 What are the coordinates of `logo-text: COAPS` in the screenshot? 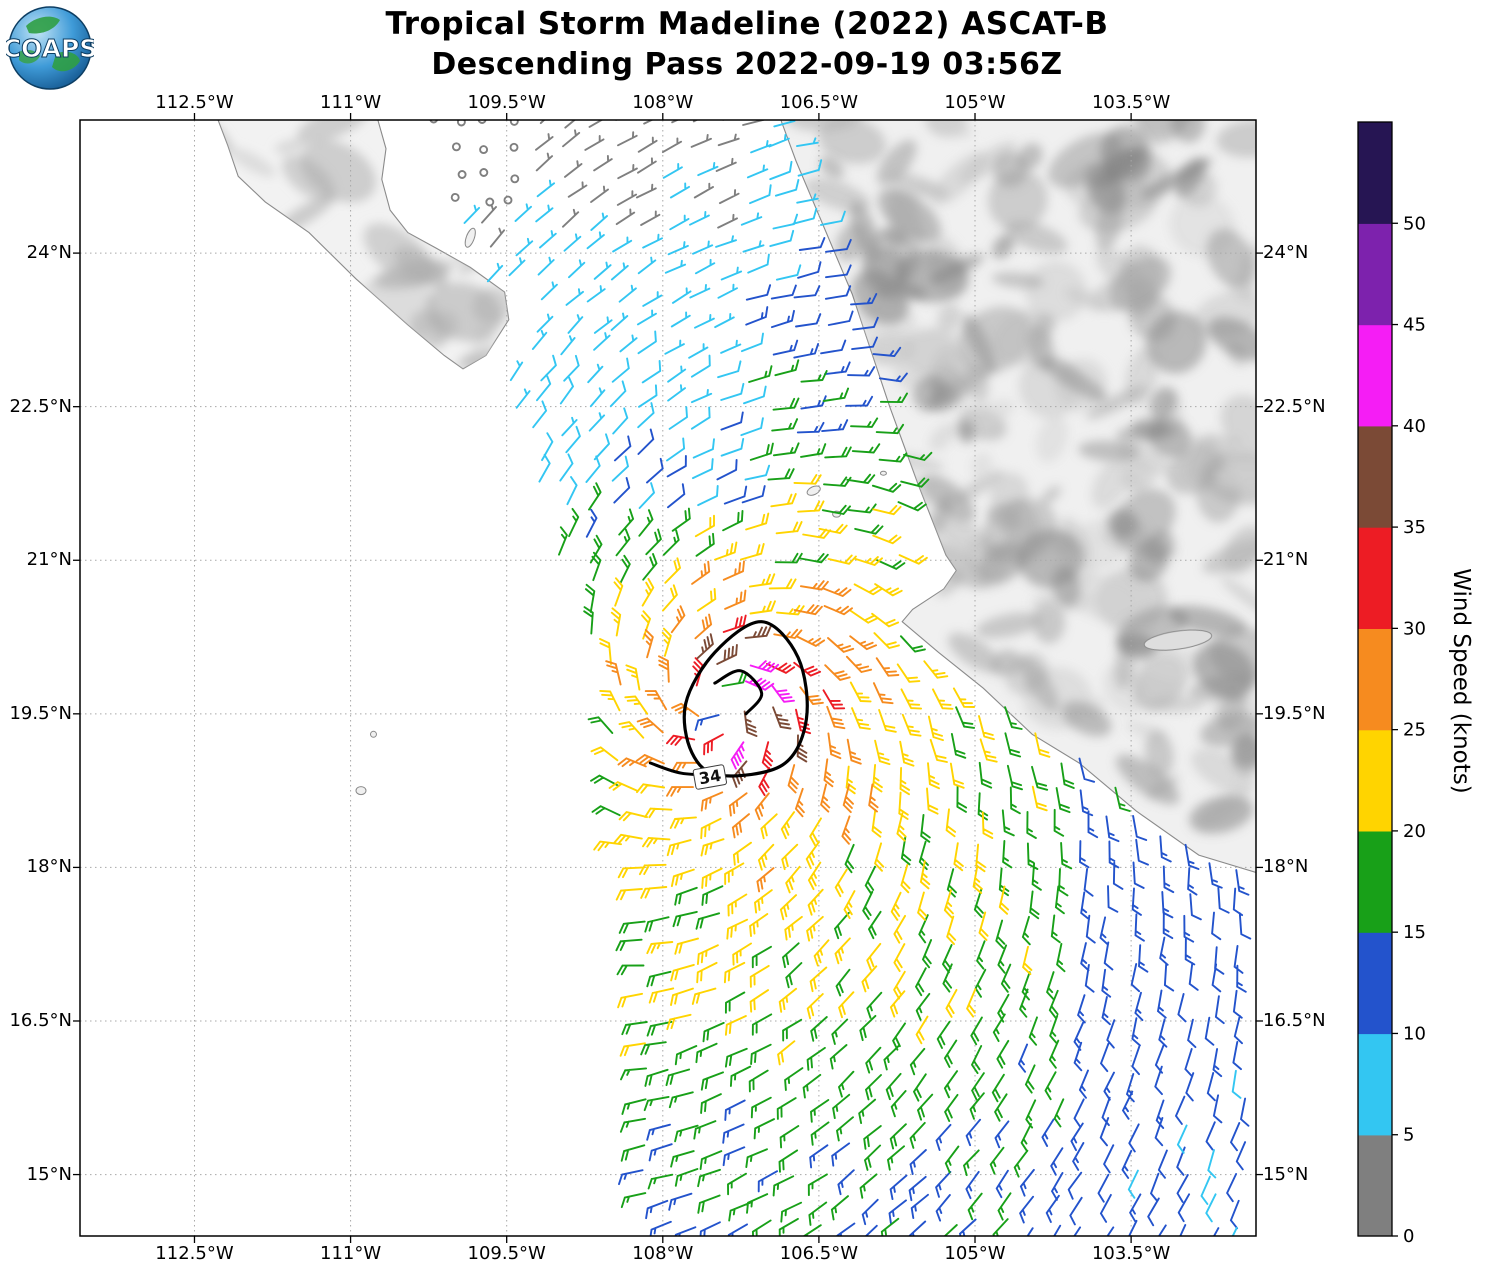 It's located at (50, 48).